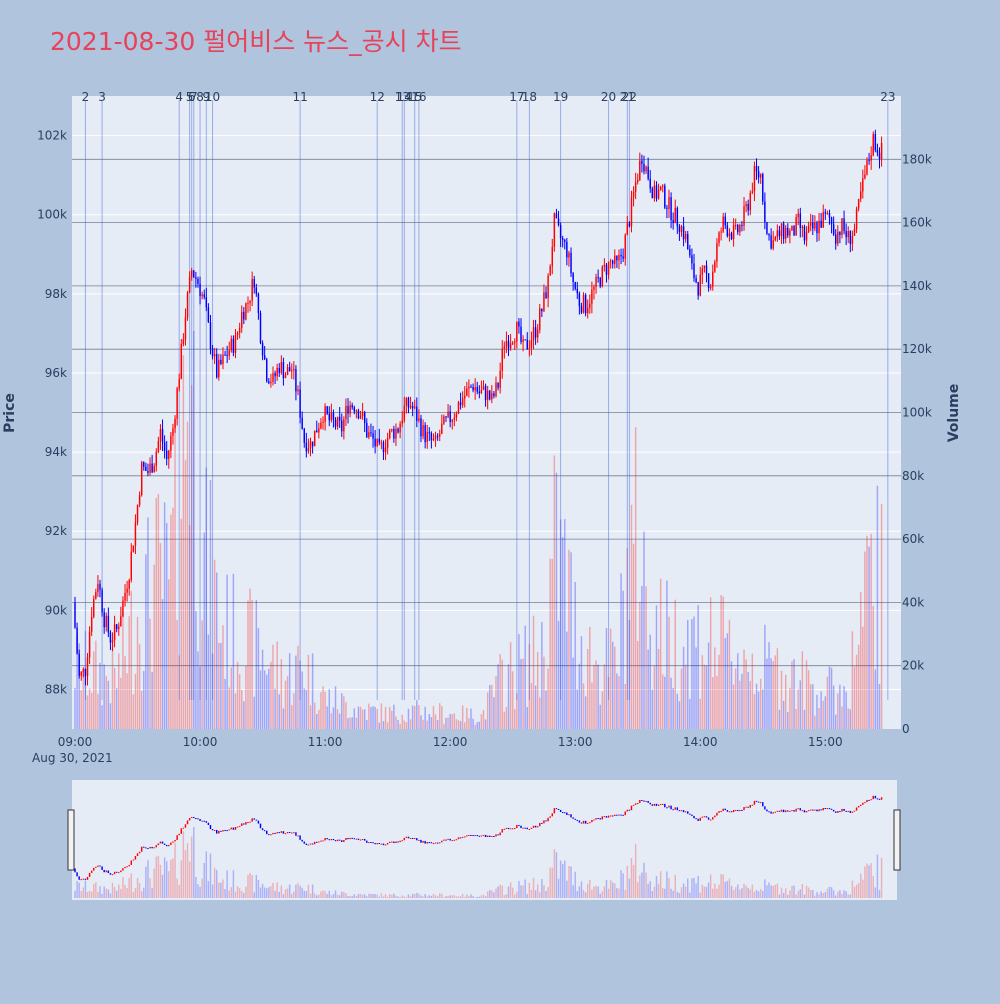 This screenshot has width=1000, height=1004. Describe the element at coordinates (608, 97) in the screenshot. I see `news-marker-label: 20` at that location.